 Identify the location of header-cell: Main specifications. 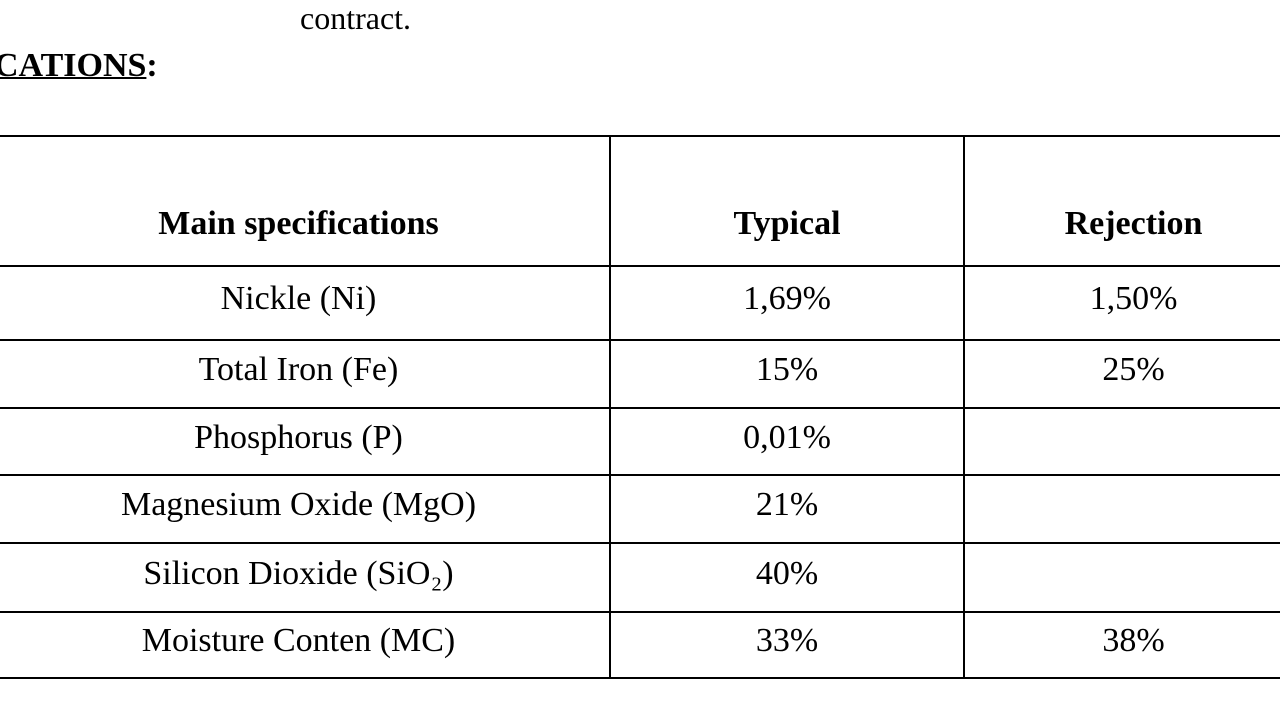
(305, 201).